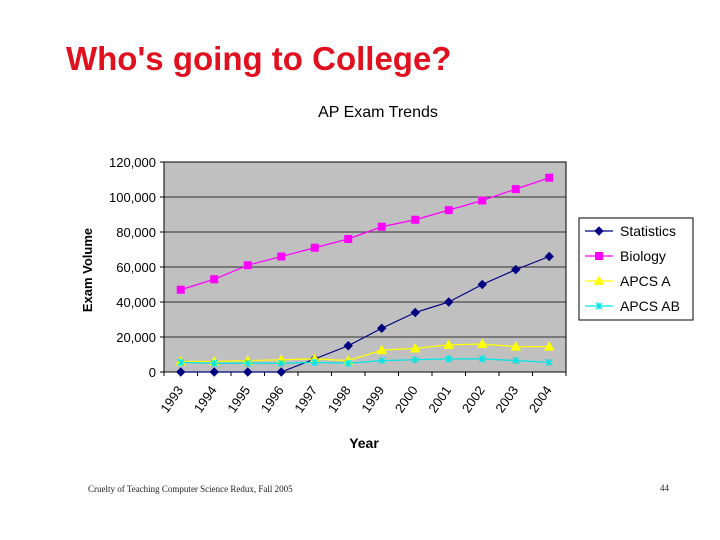 Image resolution: width=720 pixels, height=540 pixels. I want to click on x-tick-label: 2001, so click(439, 399).